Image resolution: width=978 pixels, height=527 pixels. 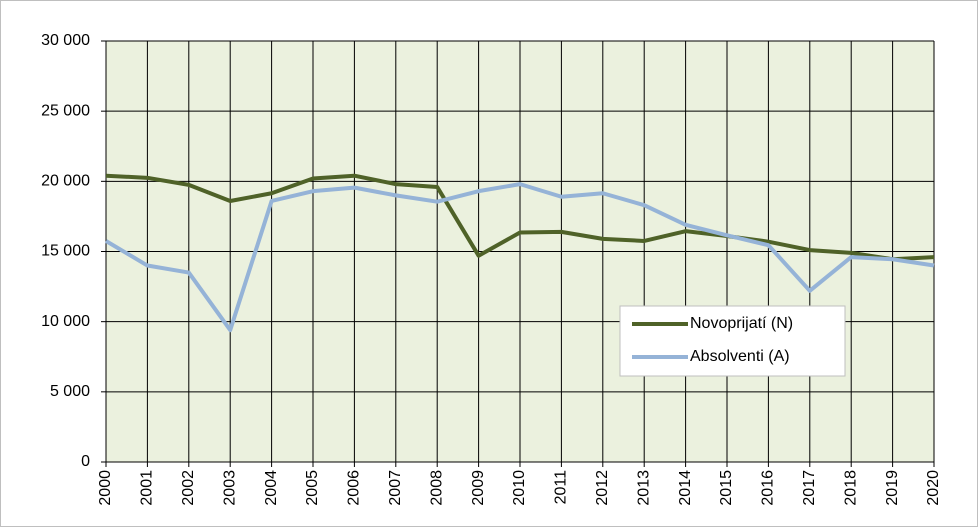 I want to click on x-tick-label: 2013, so click(x=643, y=488).